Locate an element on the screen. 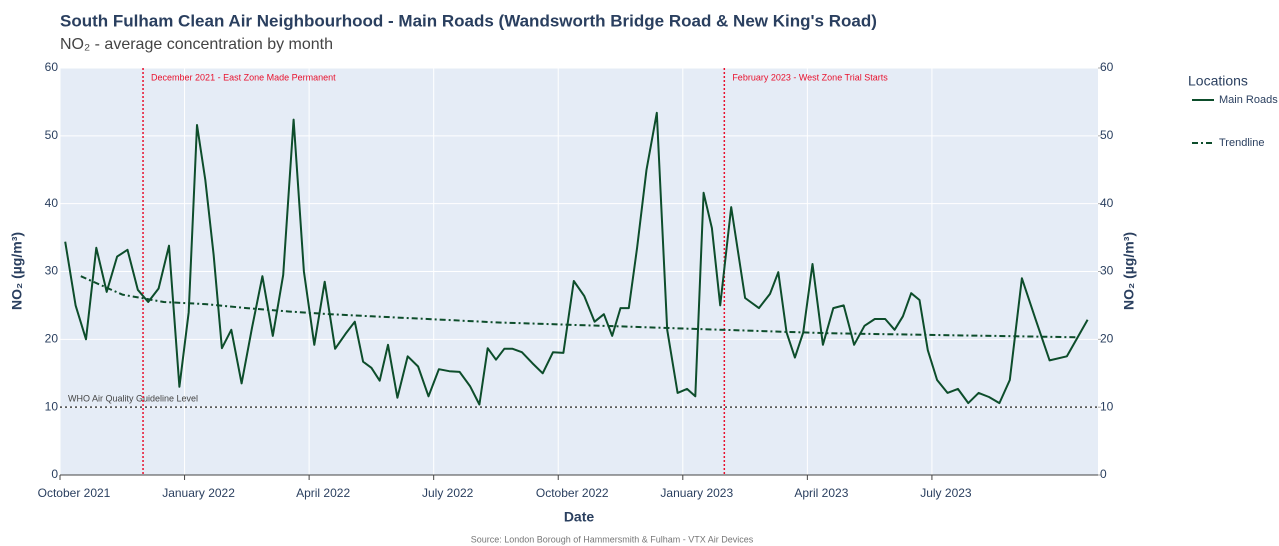 The height and width of the screenshot is (546, 1279). y2-tick-label: 10 is located at coordinates (1107, 406).